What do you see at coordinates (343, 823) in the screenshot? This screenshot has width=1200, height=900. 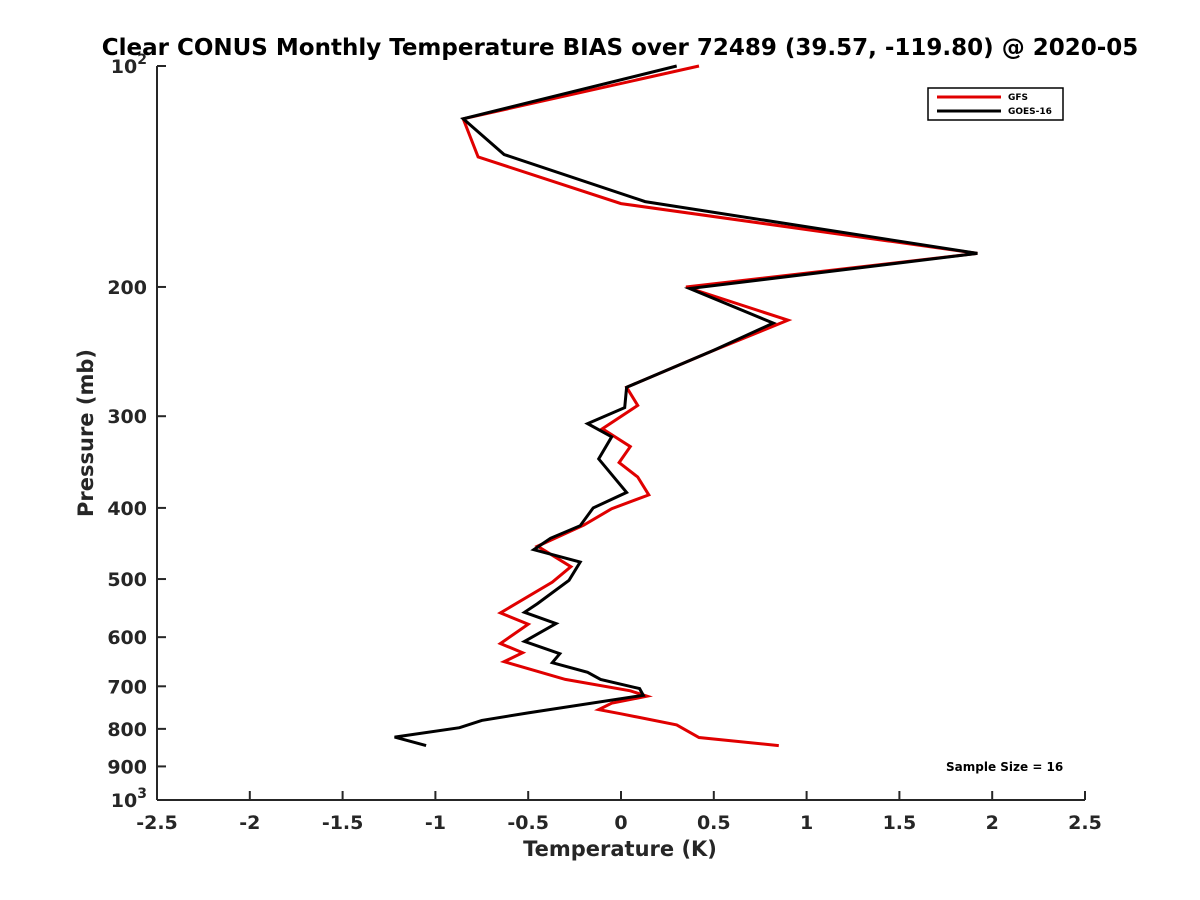 I see `x-tick-label: -1.5` at bounding box center [343, 823].